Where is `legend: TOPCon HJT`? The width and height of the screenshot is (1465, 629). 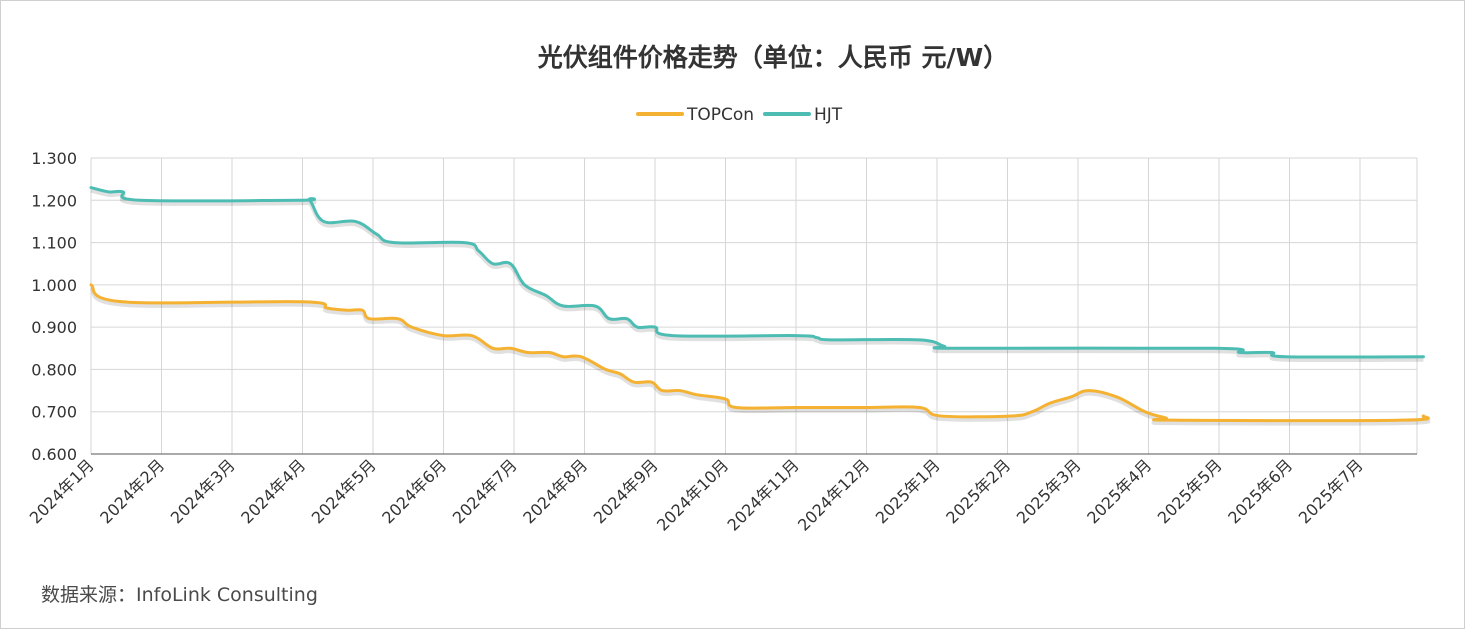
legend: TOPCon HJT is located at coordinates (739, 115).